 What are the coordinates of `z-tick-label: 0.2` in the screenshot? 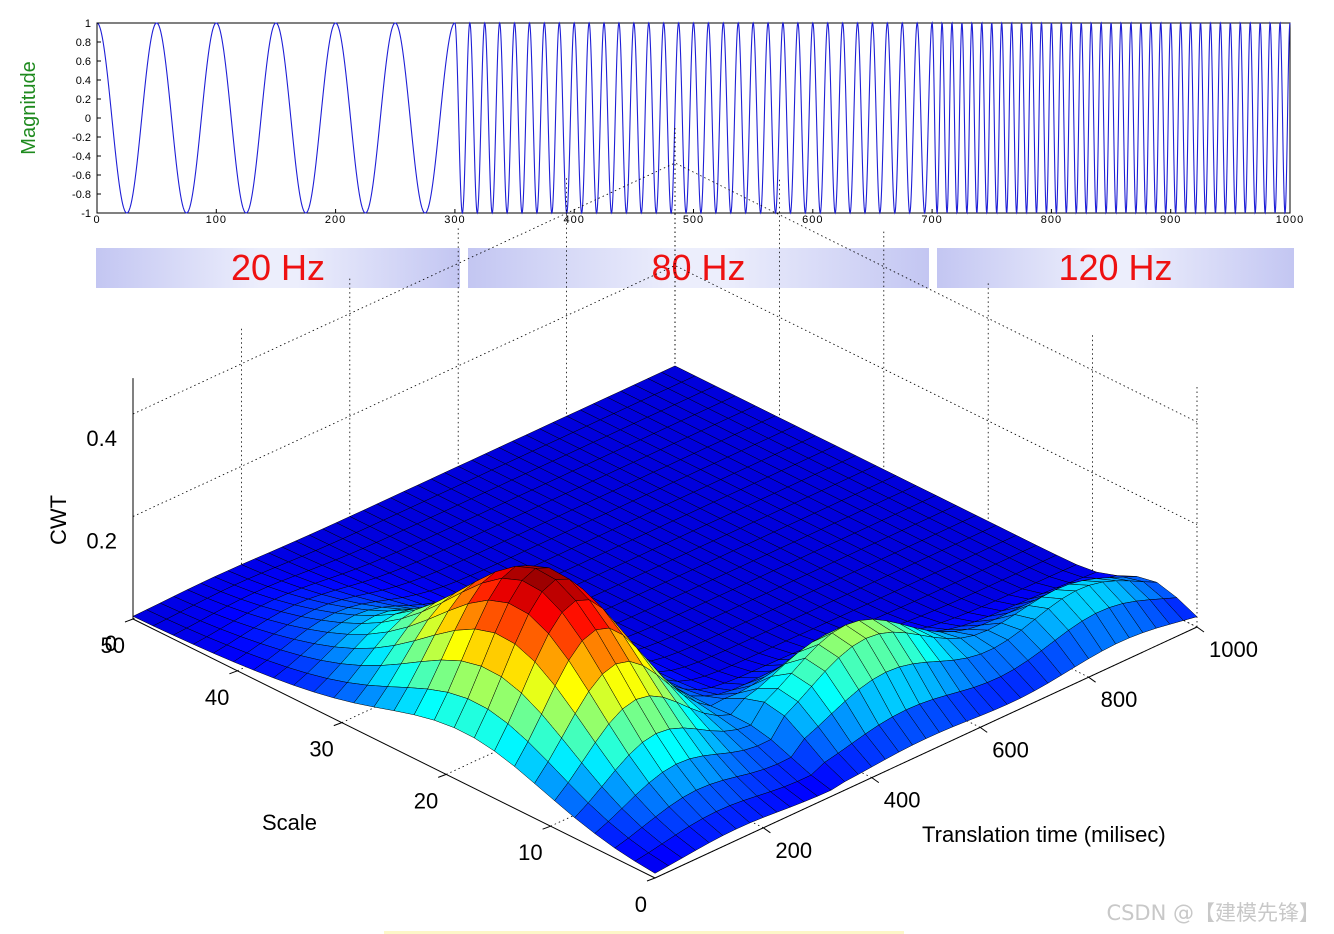 It's located at (101, 541).